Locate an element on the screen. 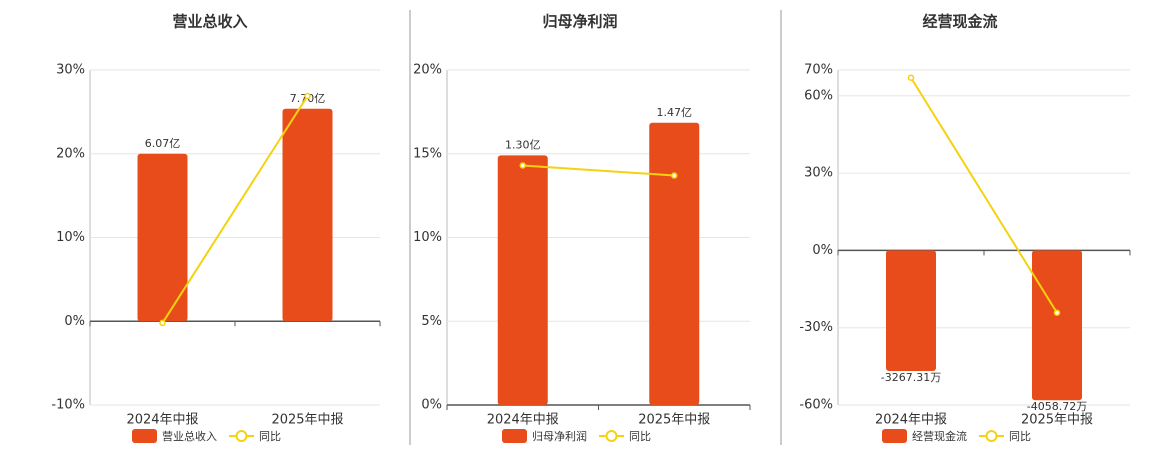  data-label: 1.30亿 is located at coordinates (523, 144).